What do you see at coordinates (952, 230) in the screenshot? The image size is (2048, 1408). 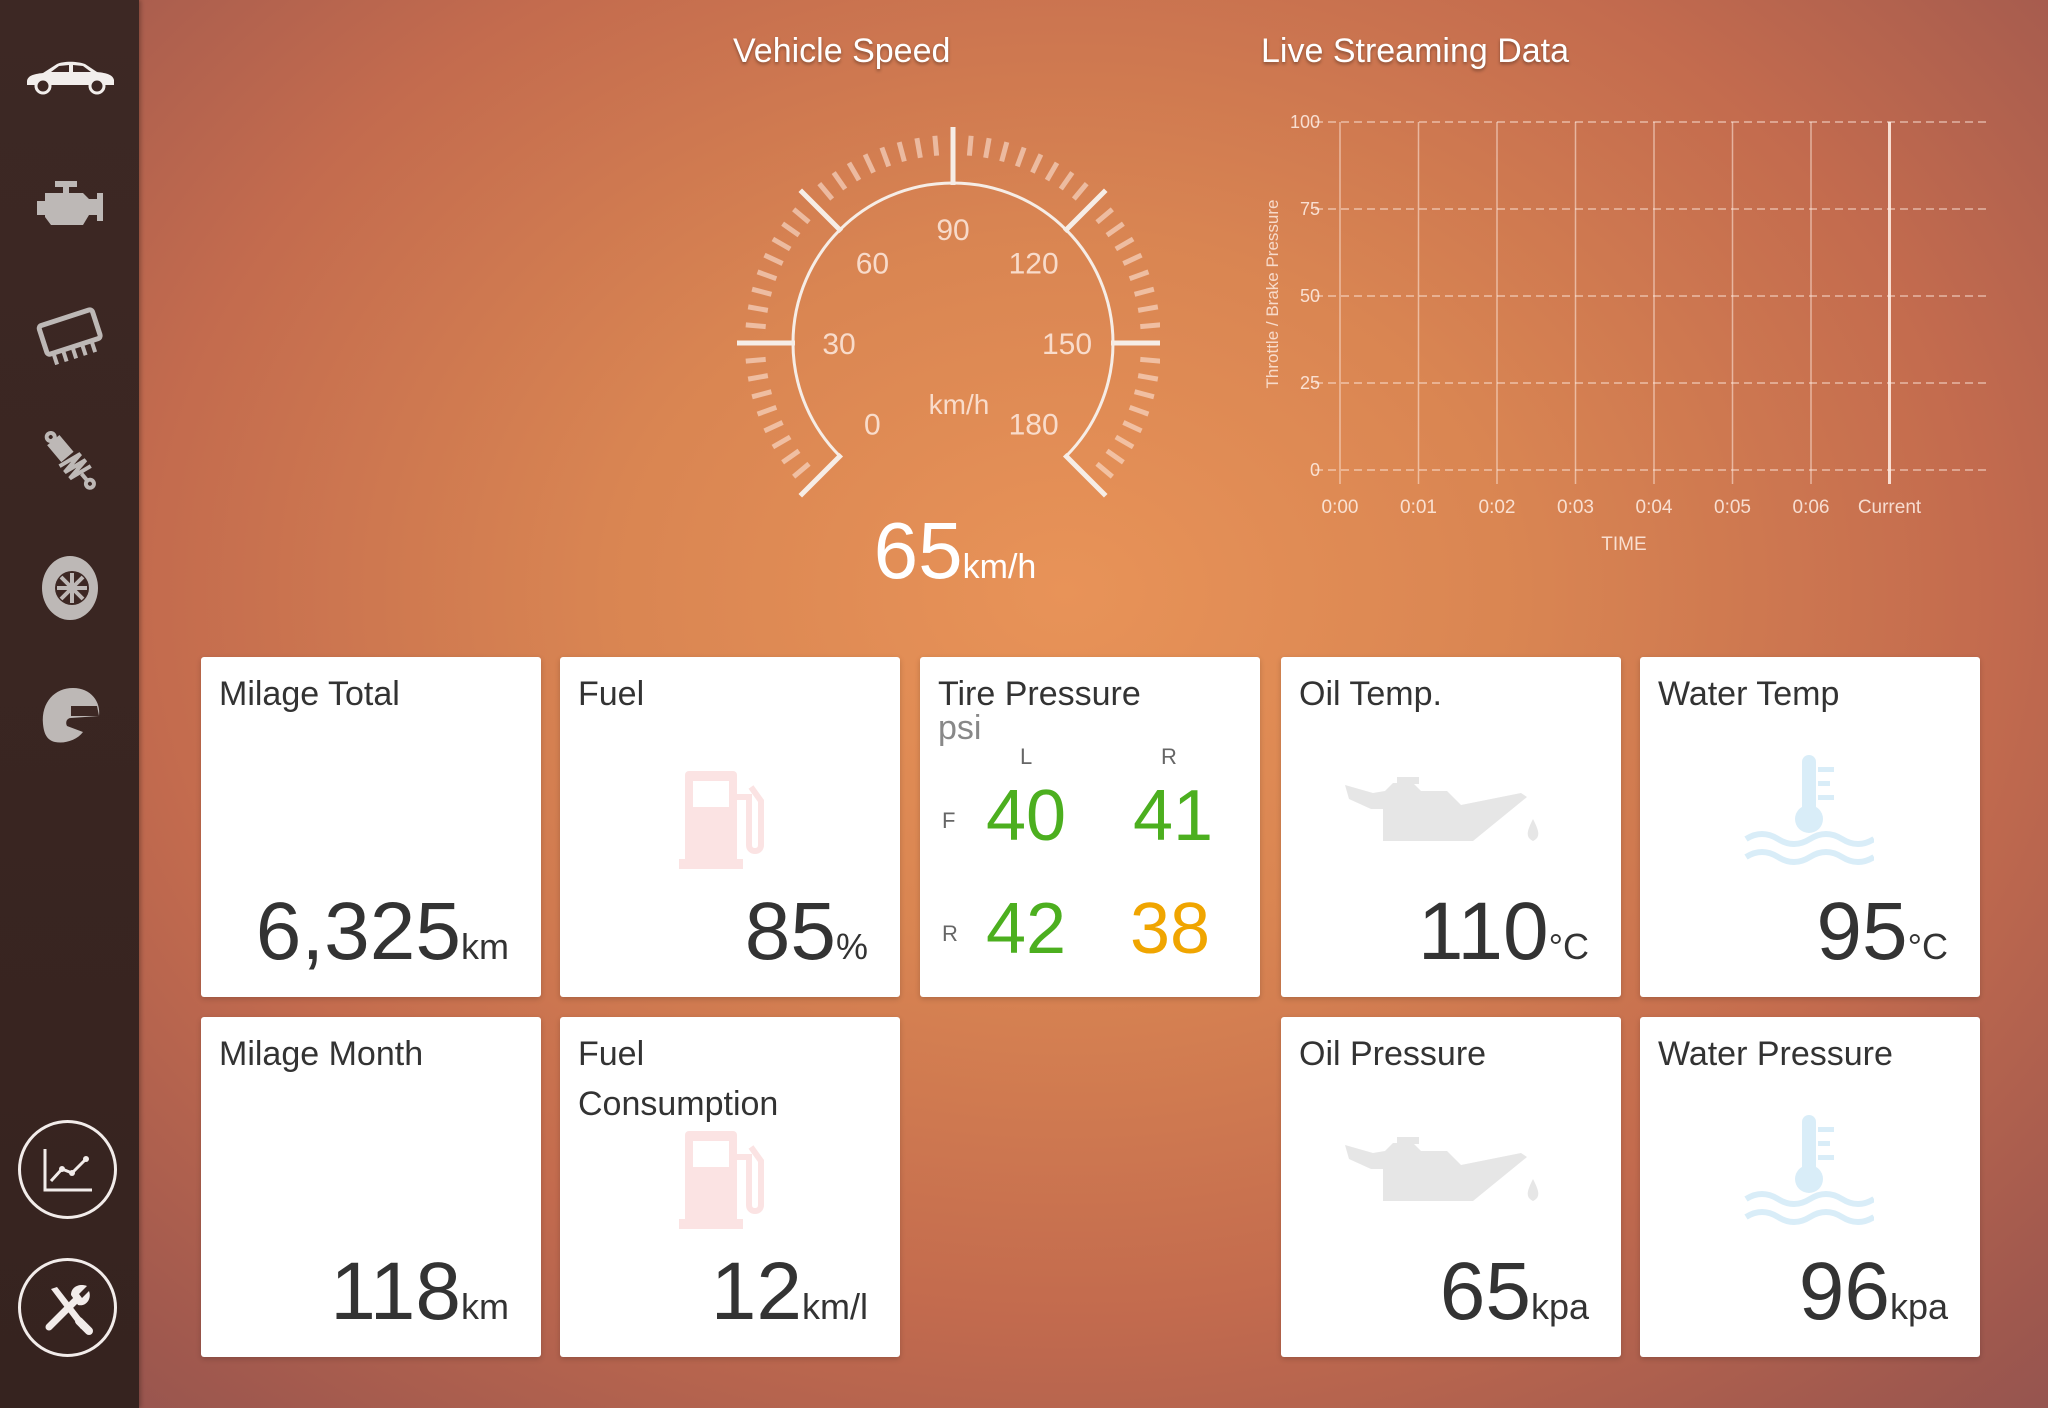 I see `gauge-tick-label: 90` at bounding box center [952, 230].